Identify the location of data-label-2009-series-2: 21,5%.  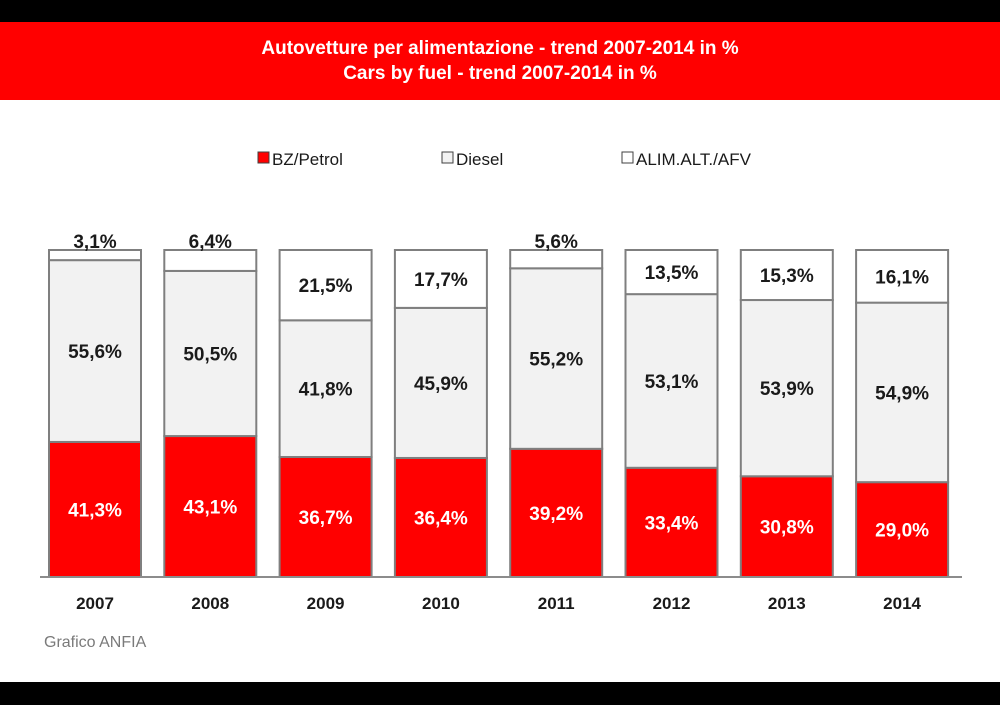
(326, 286).